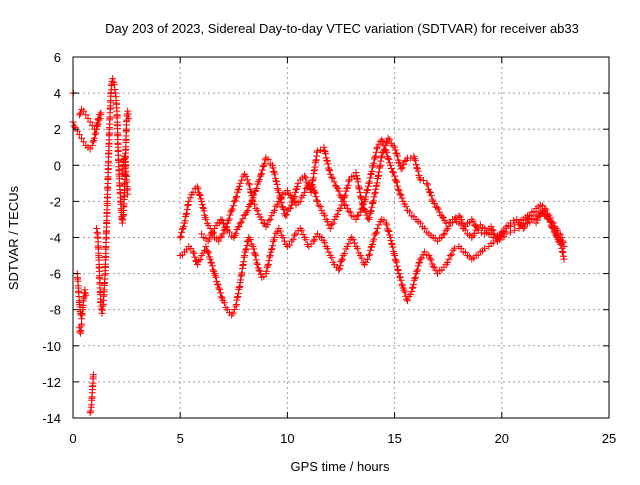 The image size is (640, 485). I want to click on y-tick-label: -2, so click(55, 201).